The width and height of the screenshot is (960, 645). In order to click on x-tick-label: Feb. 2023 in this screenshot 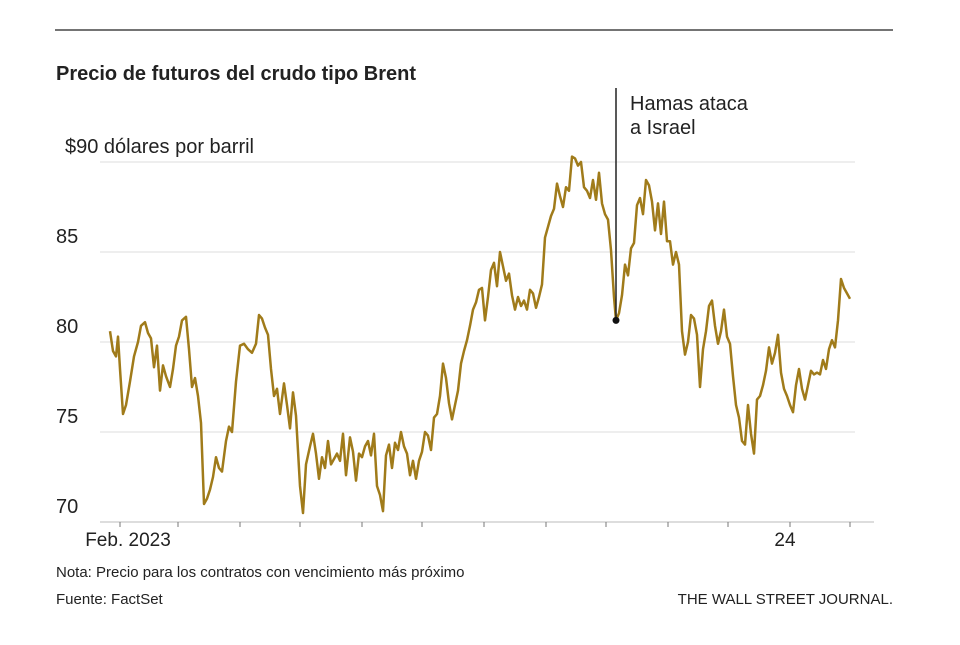, I will do `click(128, 540)`.